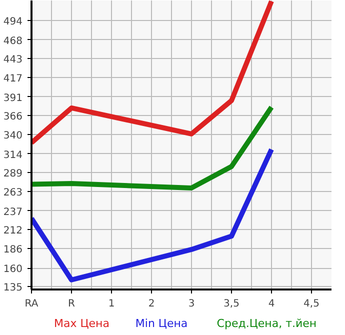  I want to click on y-tick-label: 237, so click(13, 212).